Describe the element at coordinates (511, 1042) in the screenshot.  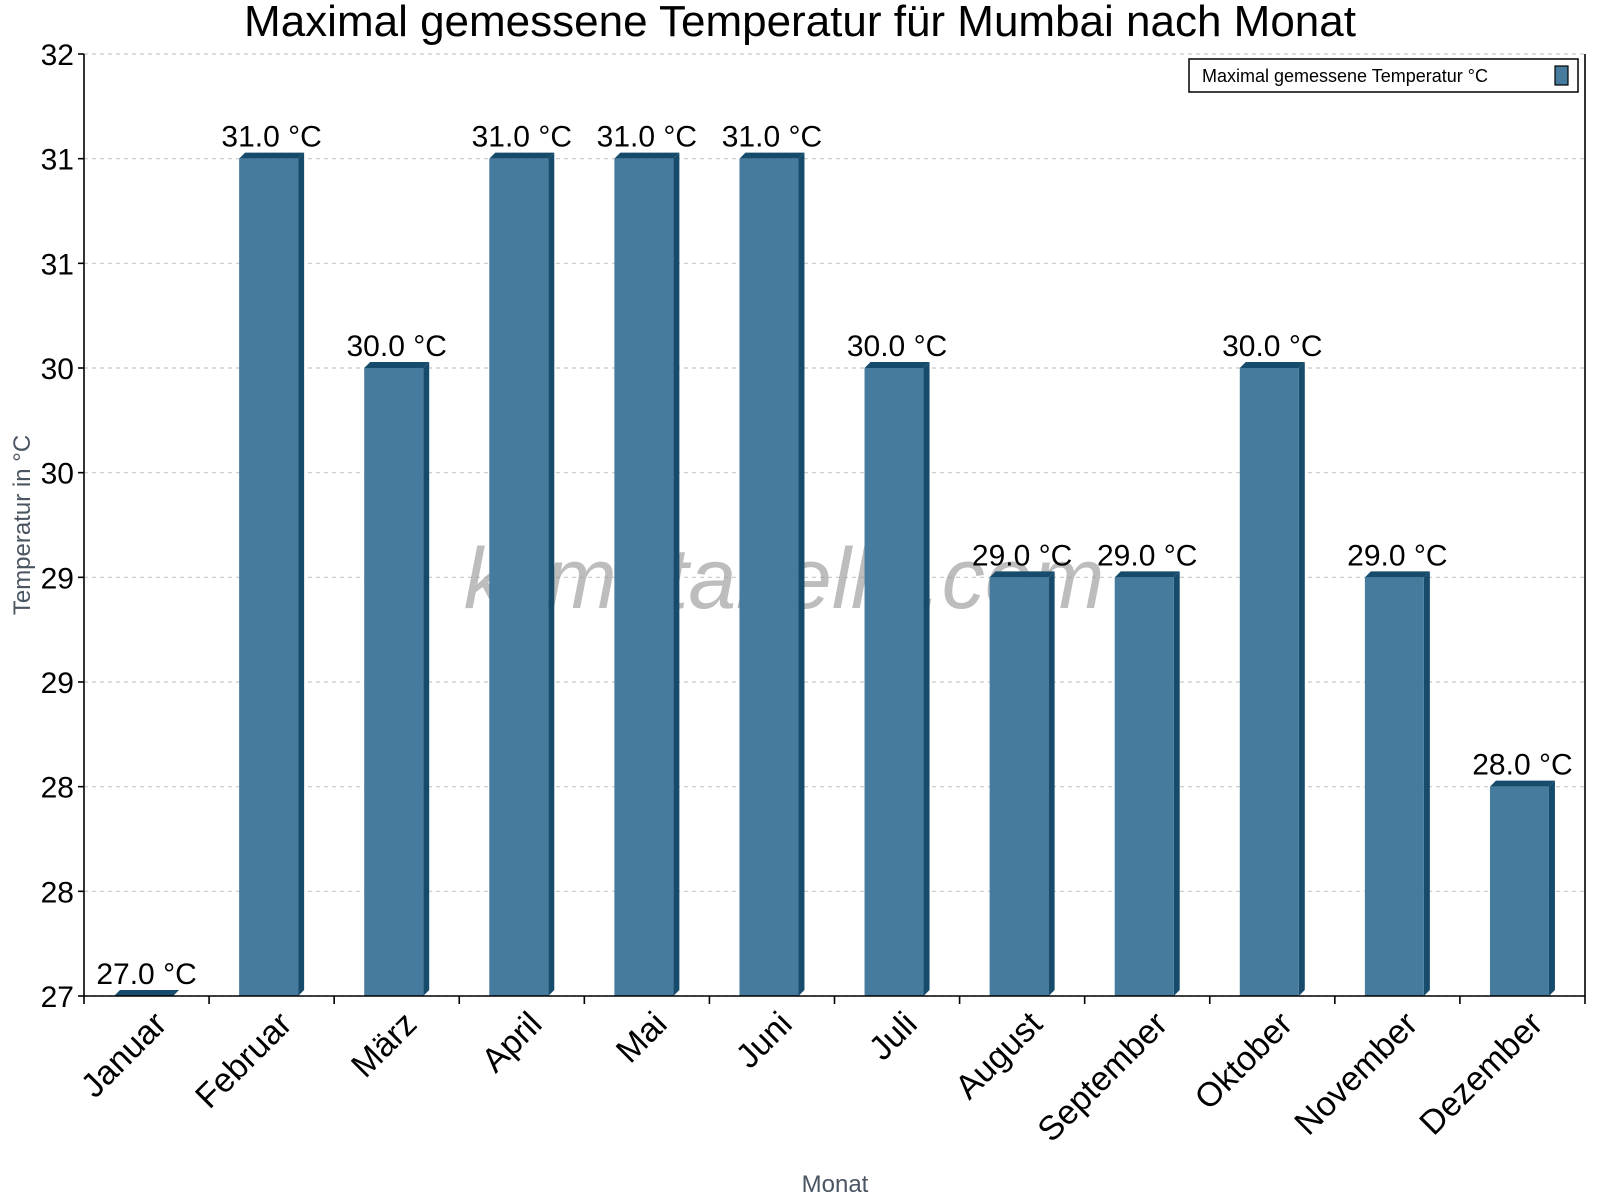
I see `x-tick-label: April` at that location.